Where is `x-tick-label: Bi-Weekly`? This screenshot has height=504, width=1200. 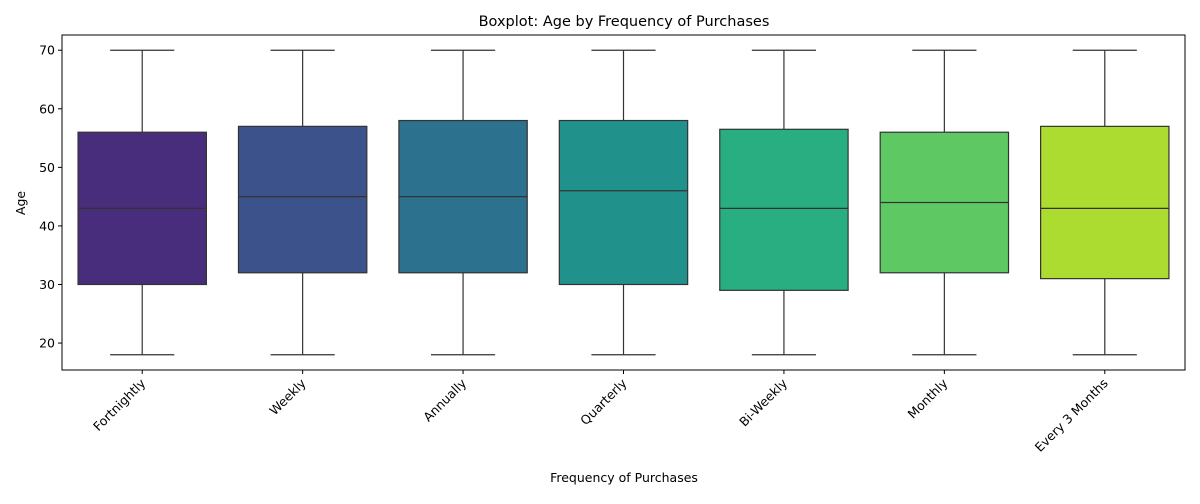 x-tick-label: Bi-Weekly is located at coordinates (763, 402).